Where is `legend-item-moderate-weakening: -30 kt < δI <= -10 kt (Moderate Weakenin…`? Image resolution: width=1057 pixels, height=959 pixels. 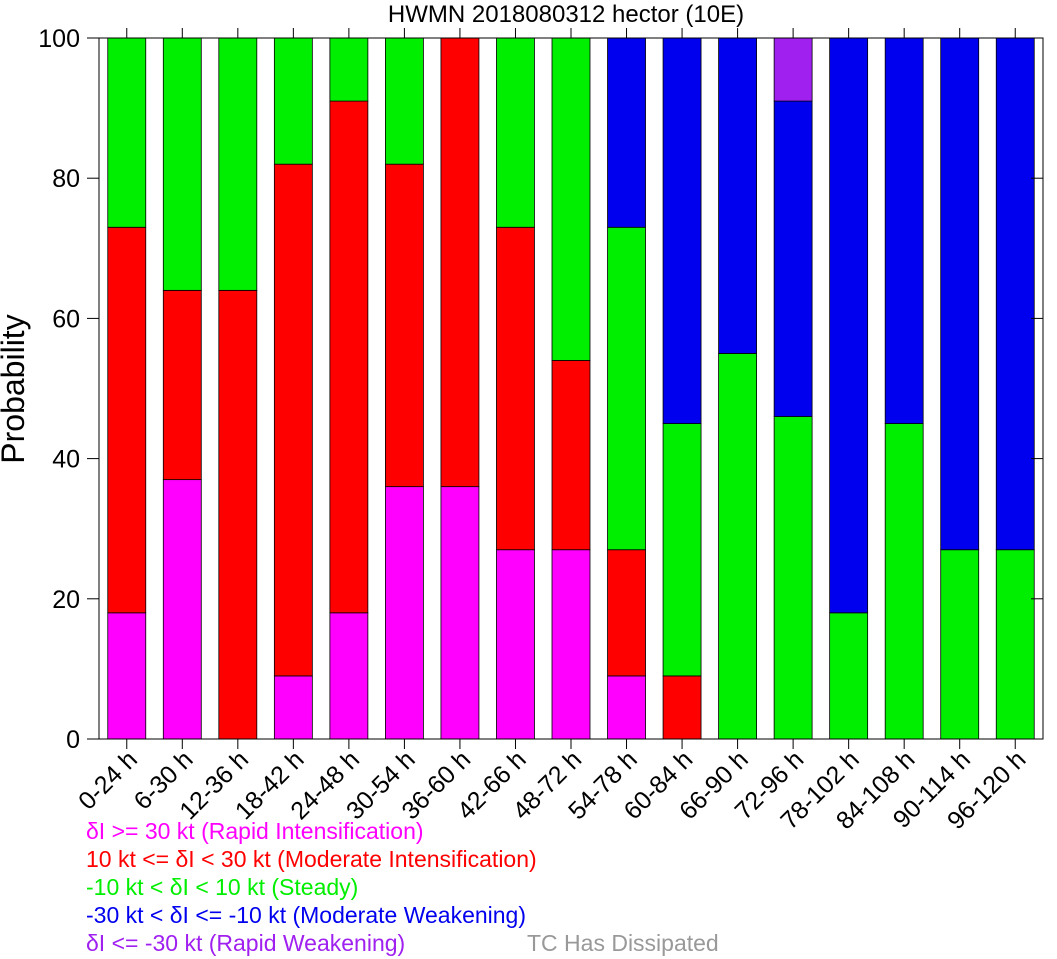 legend-item-moderate-weakening: -30 kt < δI <= -10 kt (Moderate Weakenin… is located at coordinates (306, 915).